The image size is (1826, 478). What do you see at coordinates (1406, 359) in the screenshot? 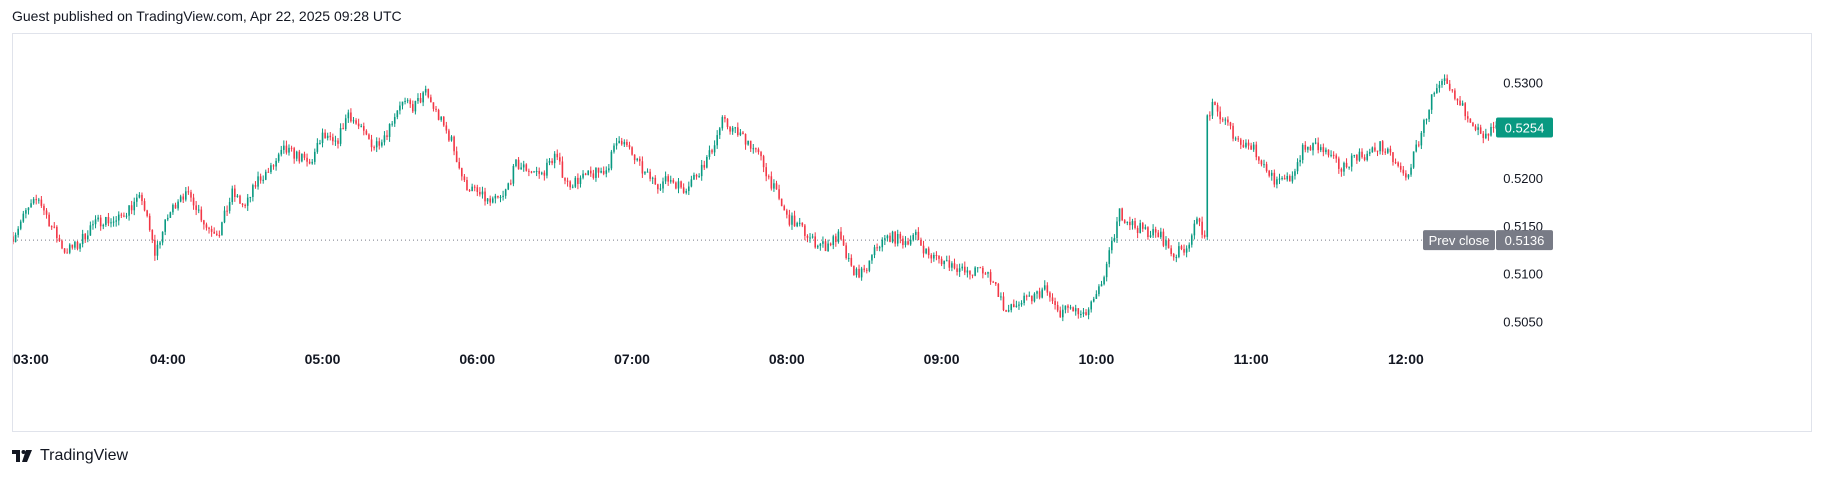
I see `x-tick-label: 12:00` at bounding box center [1406, 359].